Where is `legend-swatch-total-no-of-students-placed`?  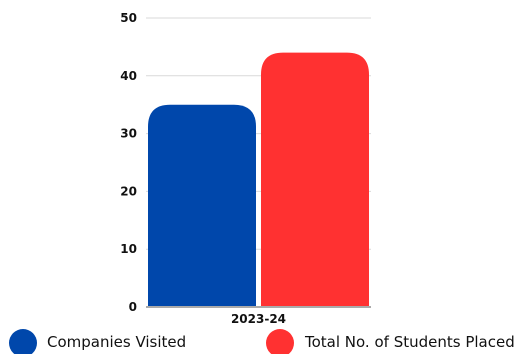
legend-swatch-total-no-of-students-placed is located at coordinates (280, 341).